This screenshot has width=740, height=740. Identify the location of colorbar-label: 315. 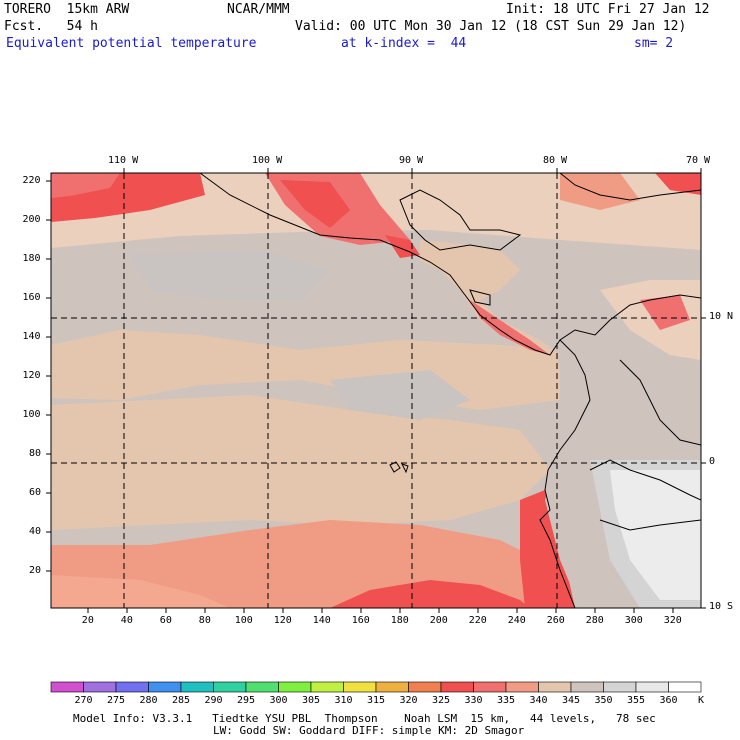
(376, 700).